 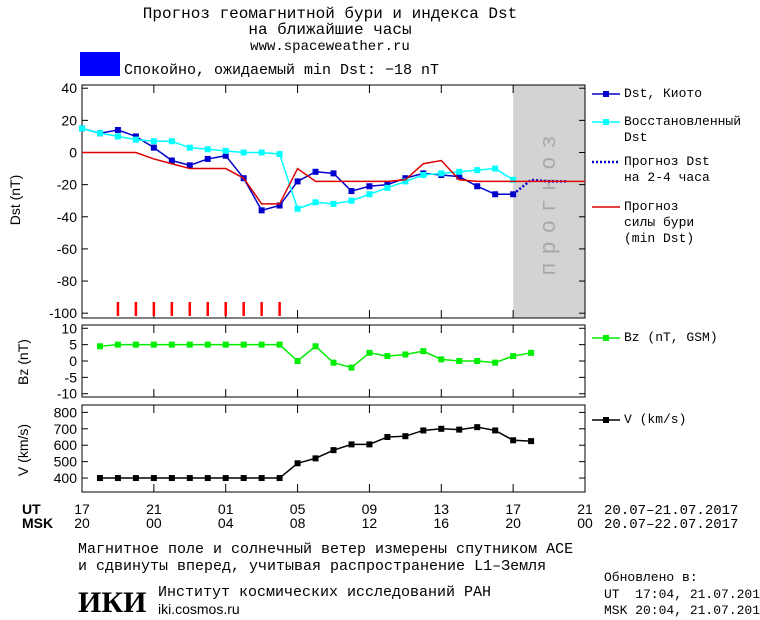 What do you see at coordinates (67, 394) in the screenshot?
I see `y-tick-label: -10` at bounding box center [67, 394].